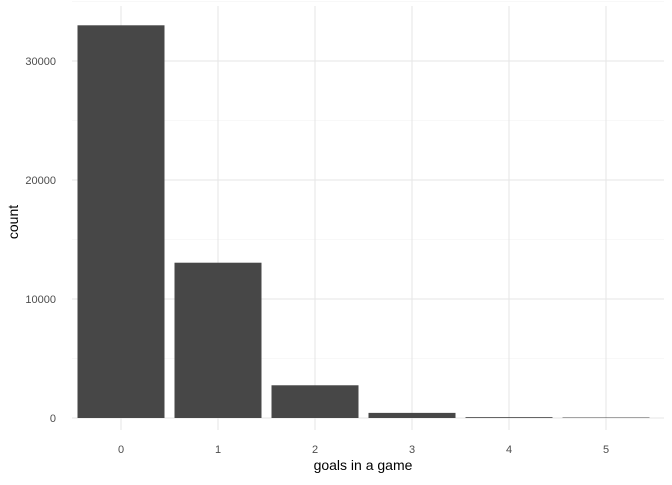 Image resolution: width=672 pixels, height=485 pixels. Describe the element at coordinates (315, 450) in the screenshot. I see `x-tick-label: 2` at that location.